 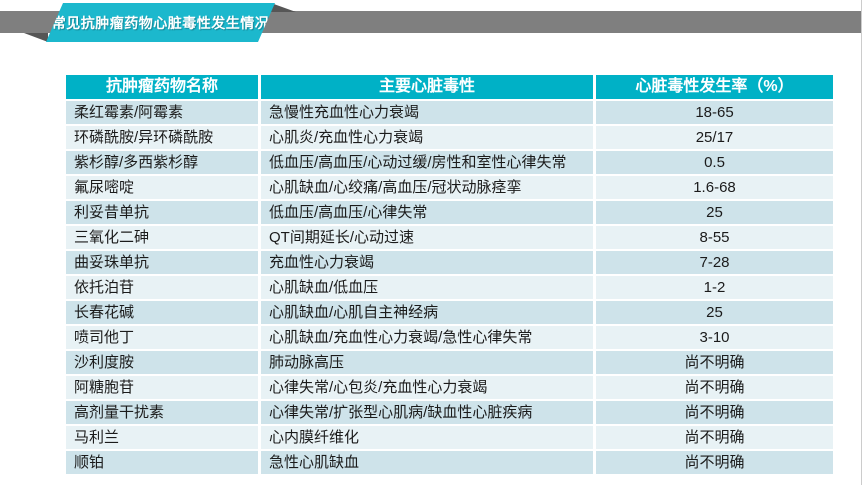 I want to click on main-toxicity-cell: 心律失常/心包炎/充血性心力衰竭, so click(x=427, y=387).